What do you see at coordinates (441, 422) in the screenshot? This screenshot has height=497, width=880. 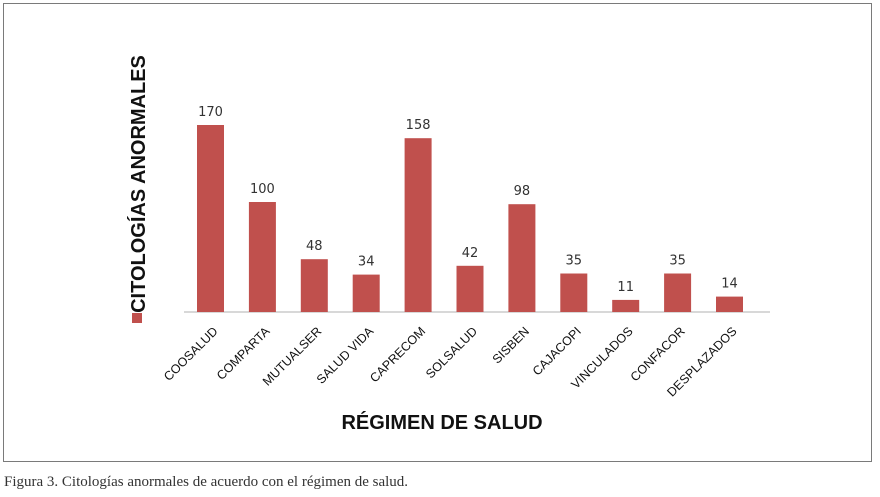 I see `x-axis-title: RÉGIMEN DE SALUD` at bounding box center [441, 422].